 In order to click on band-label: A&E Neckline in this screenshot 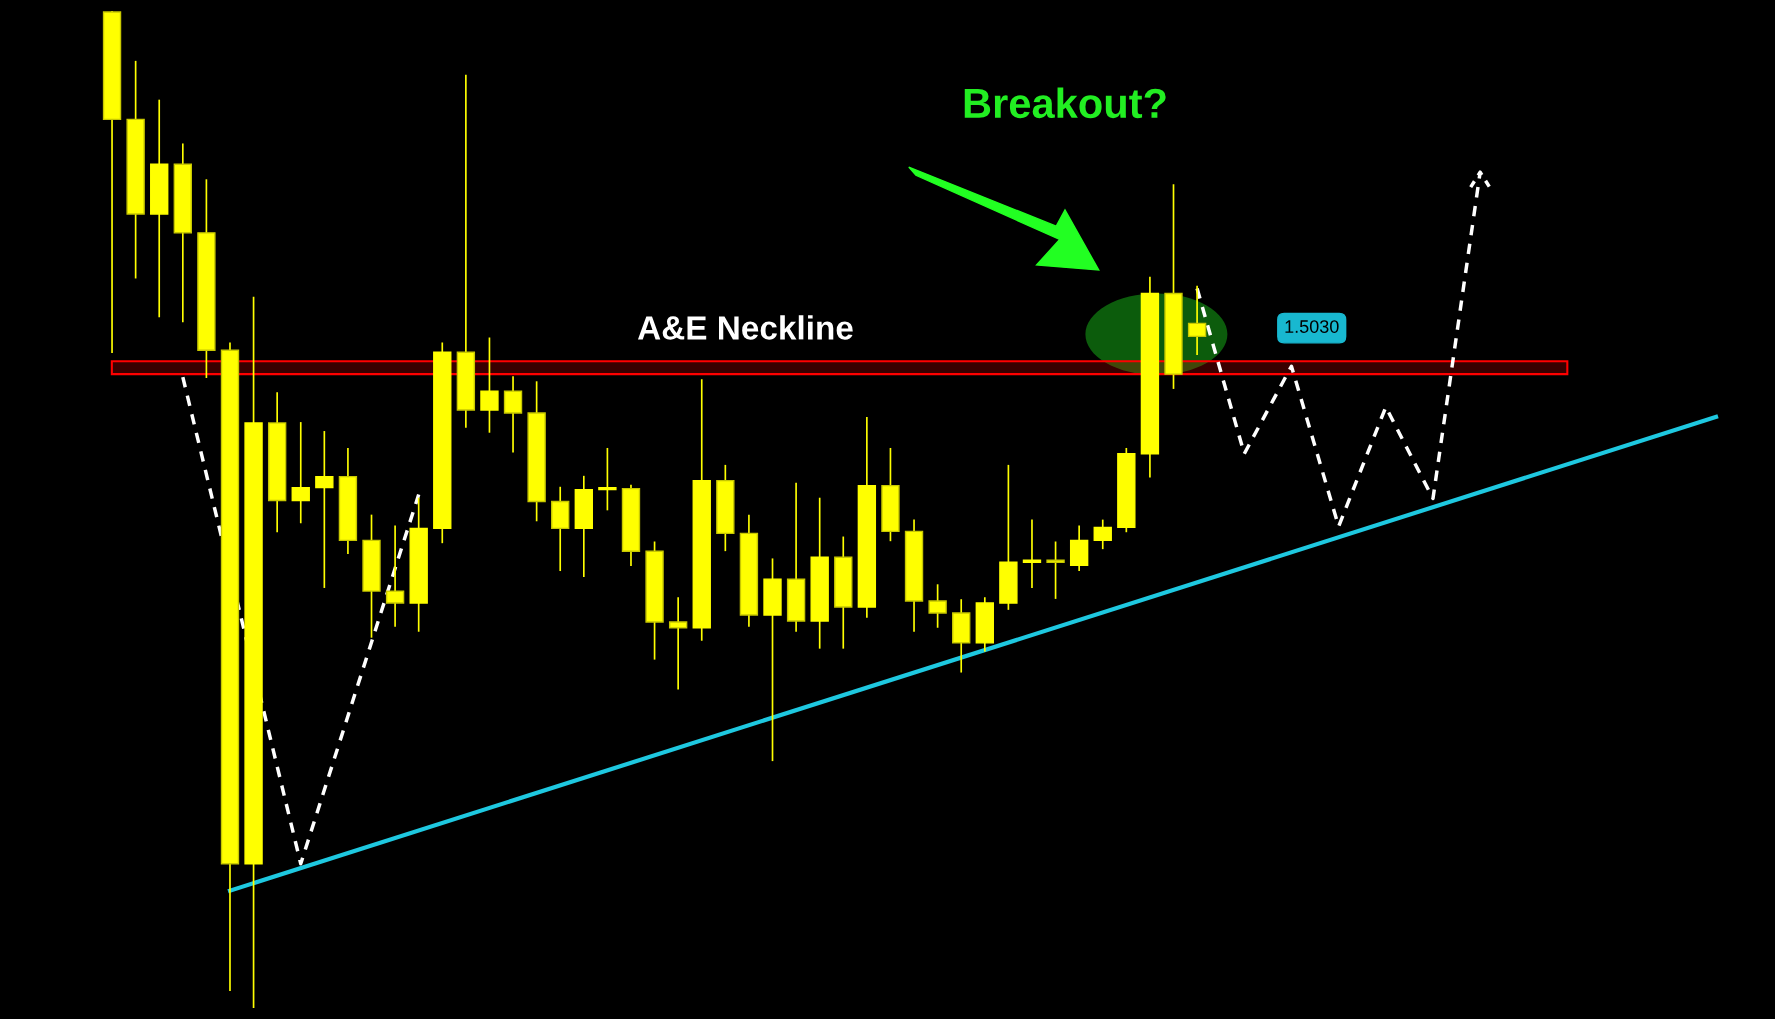, I will do `click(745, 327)`.